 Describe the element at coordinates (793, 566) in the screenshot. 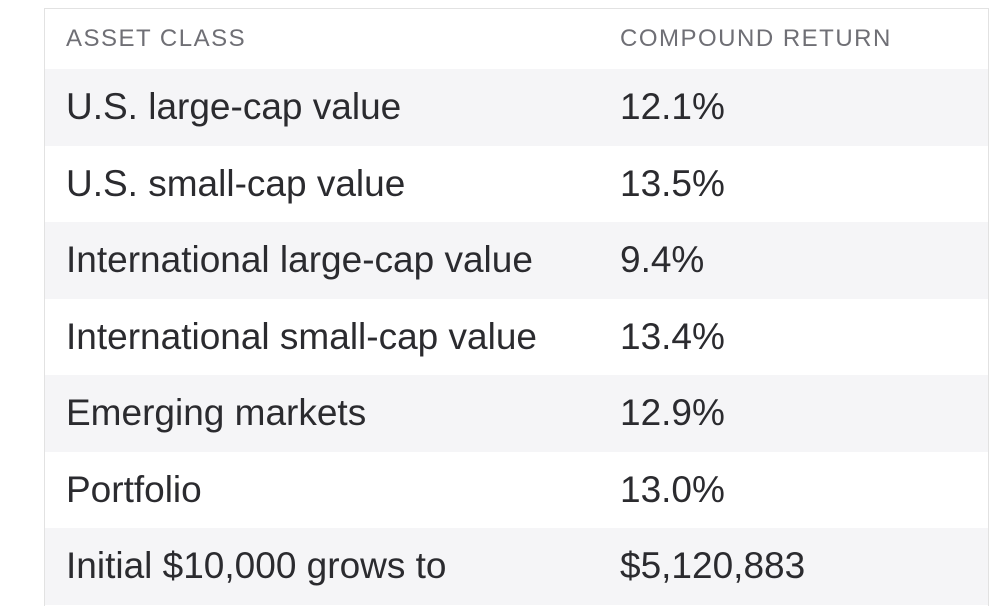

I see `return-cell: $5,120,883` at that location.